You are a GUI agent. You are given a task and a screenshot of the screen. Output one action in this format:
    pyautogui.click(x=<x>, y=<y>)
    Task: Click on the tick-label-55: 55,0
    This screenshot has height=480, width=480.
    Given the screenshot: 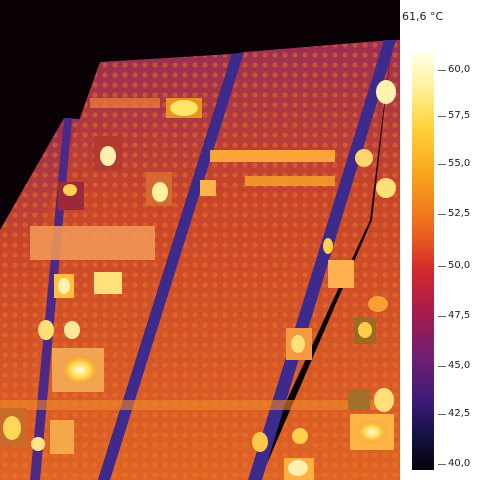 What is the action you would take?
    pyautogui.click(x=459, y=163)
    